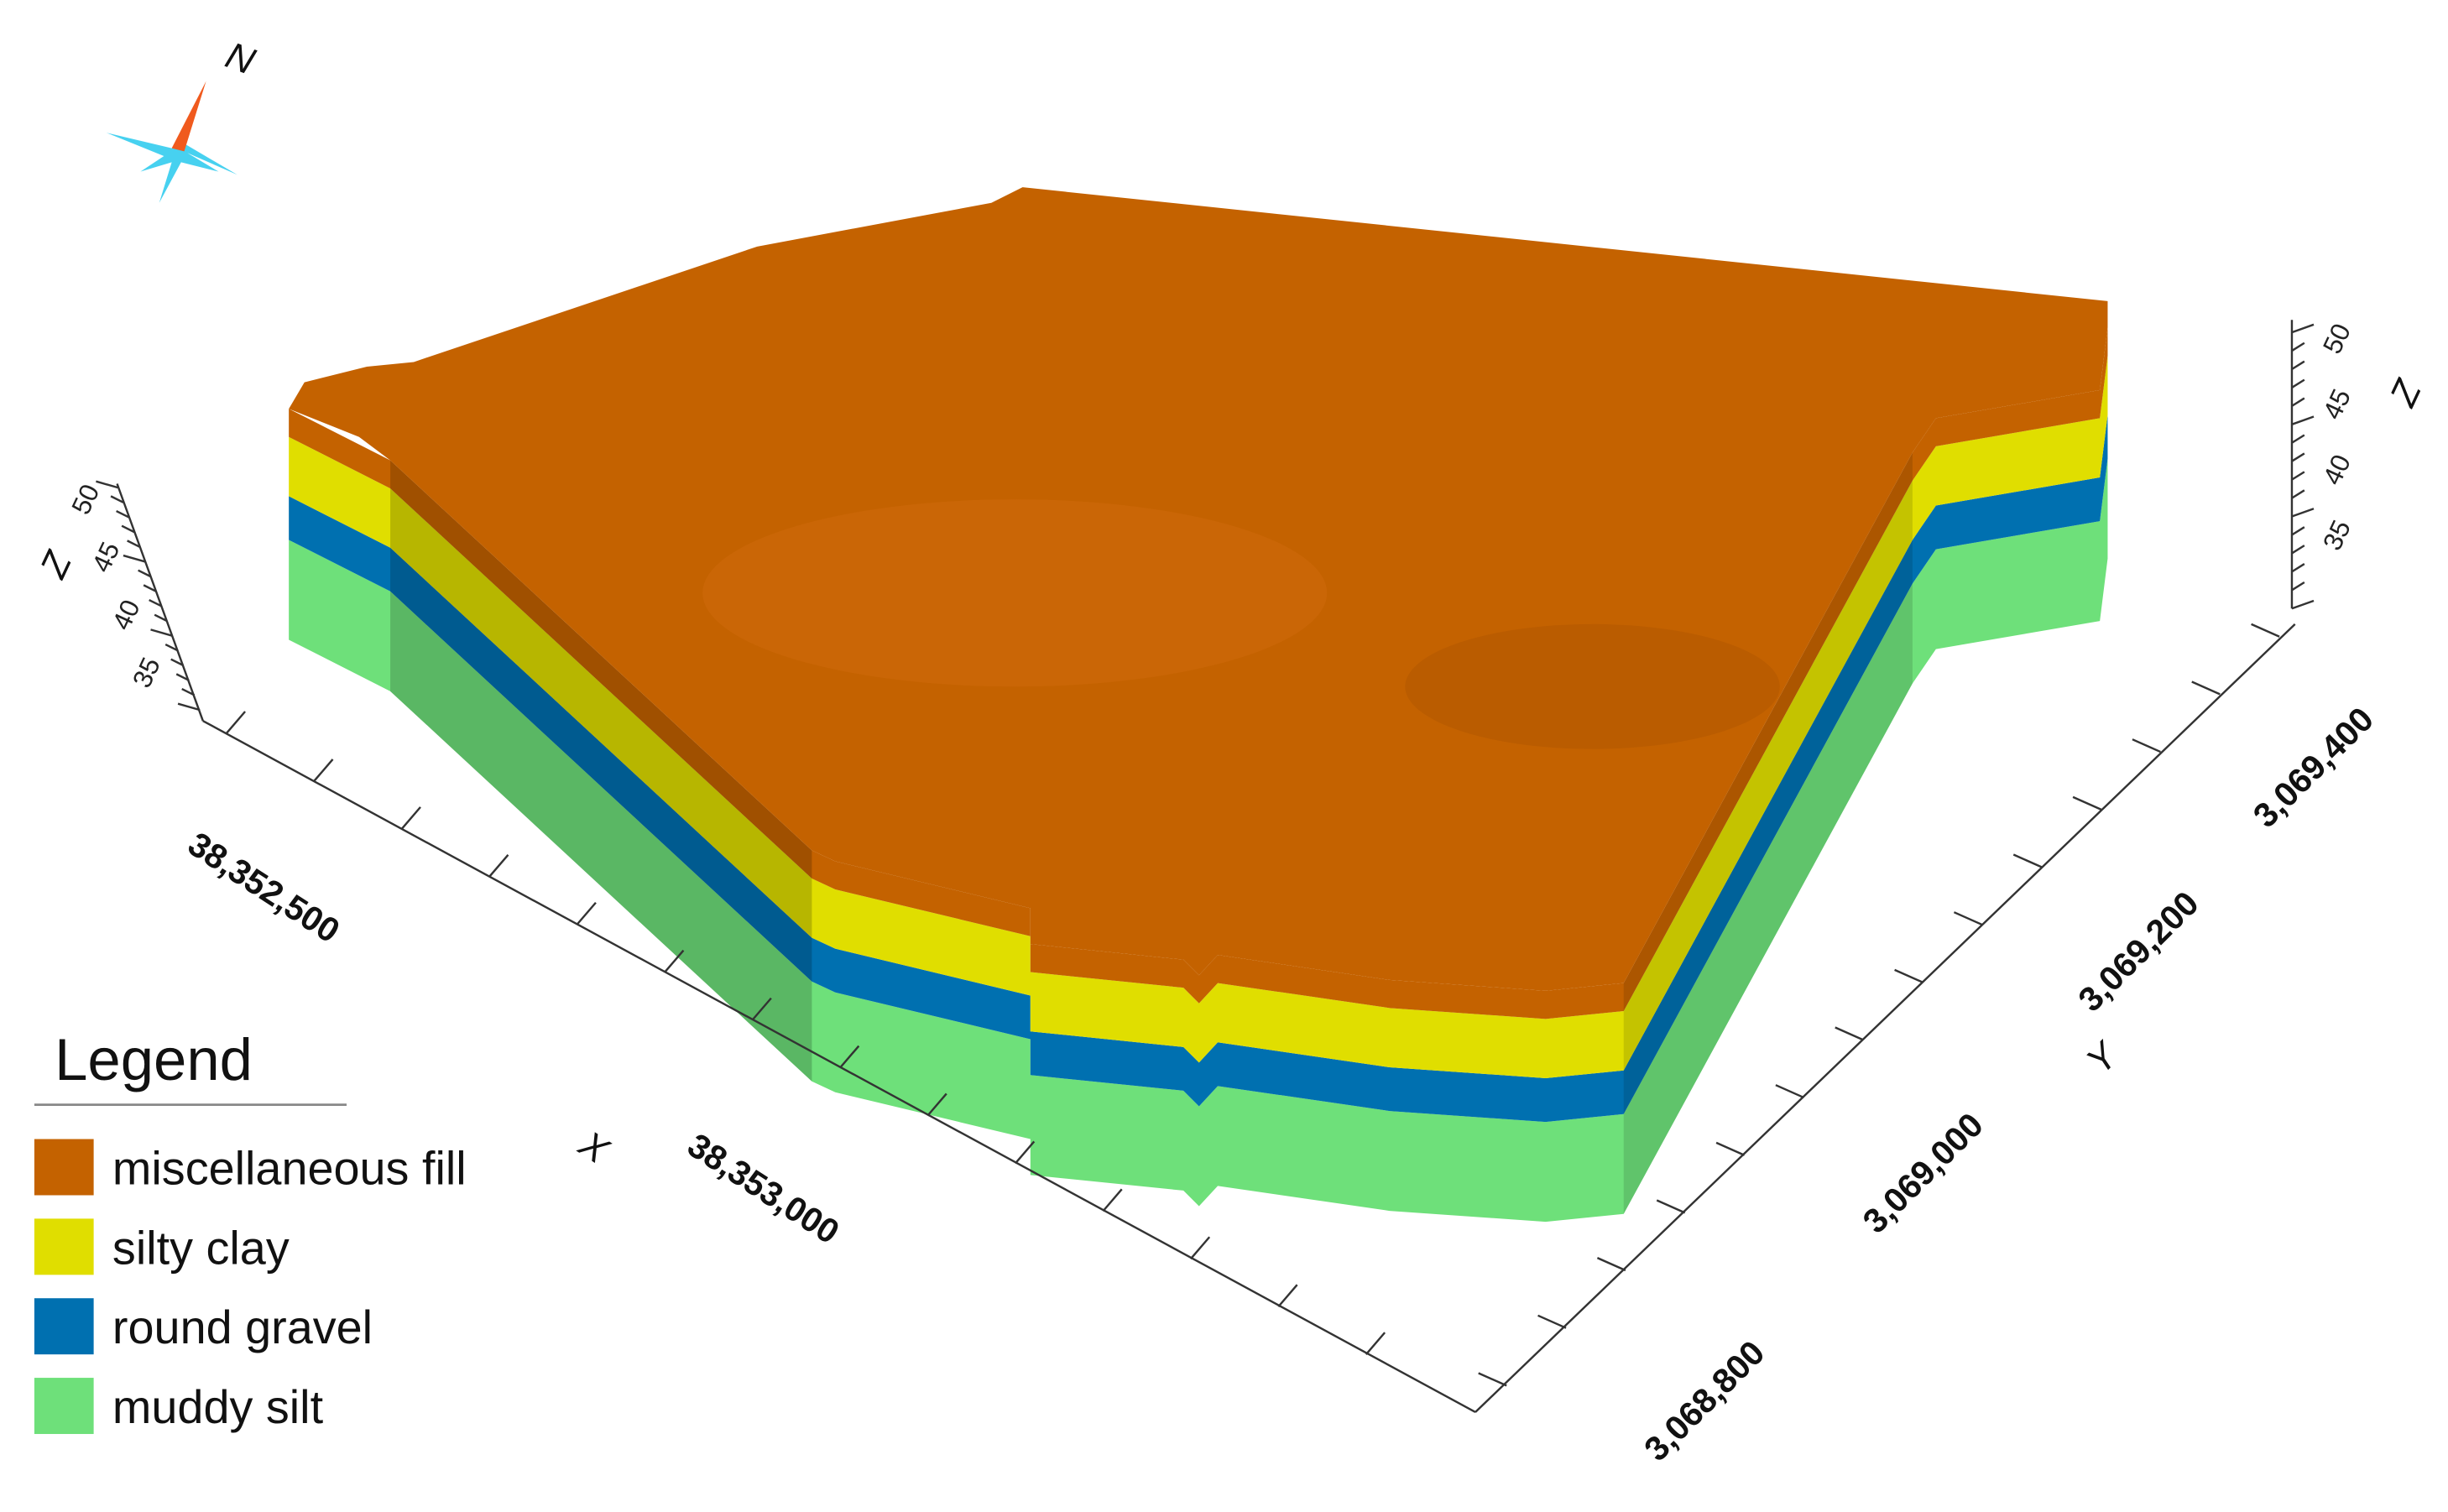 This screenshot has height=1512, width=2448. What do you see at coordinates (201, 1248) in the screenshot?
I see `legend-label: silty clay` at bounding box center [201, 1248].